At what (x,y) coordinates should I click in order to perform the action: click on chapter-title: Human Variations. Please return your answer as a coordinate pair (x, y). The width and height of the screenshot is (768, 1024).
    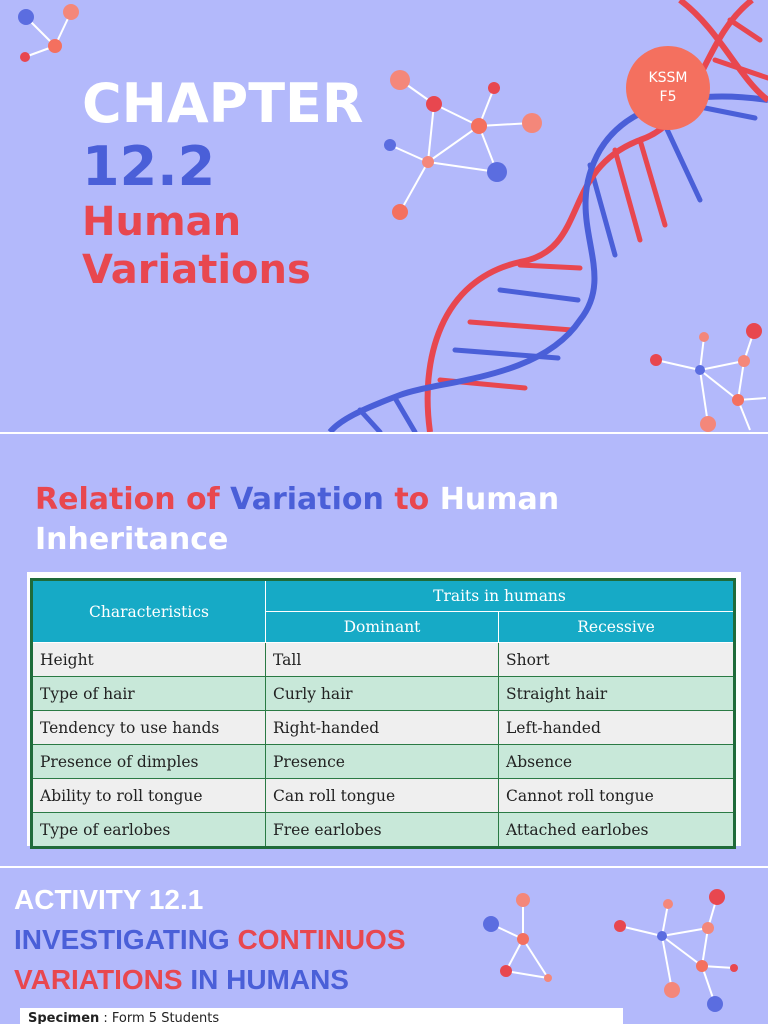
    Looking at the image, I should click on (196, 246).